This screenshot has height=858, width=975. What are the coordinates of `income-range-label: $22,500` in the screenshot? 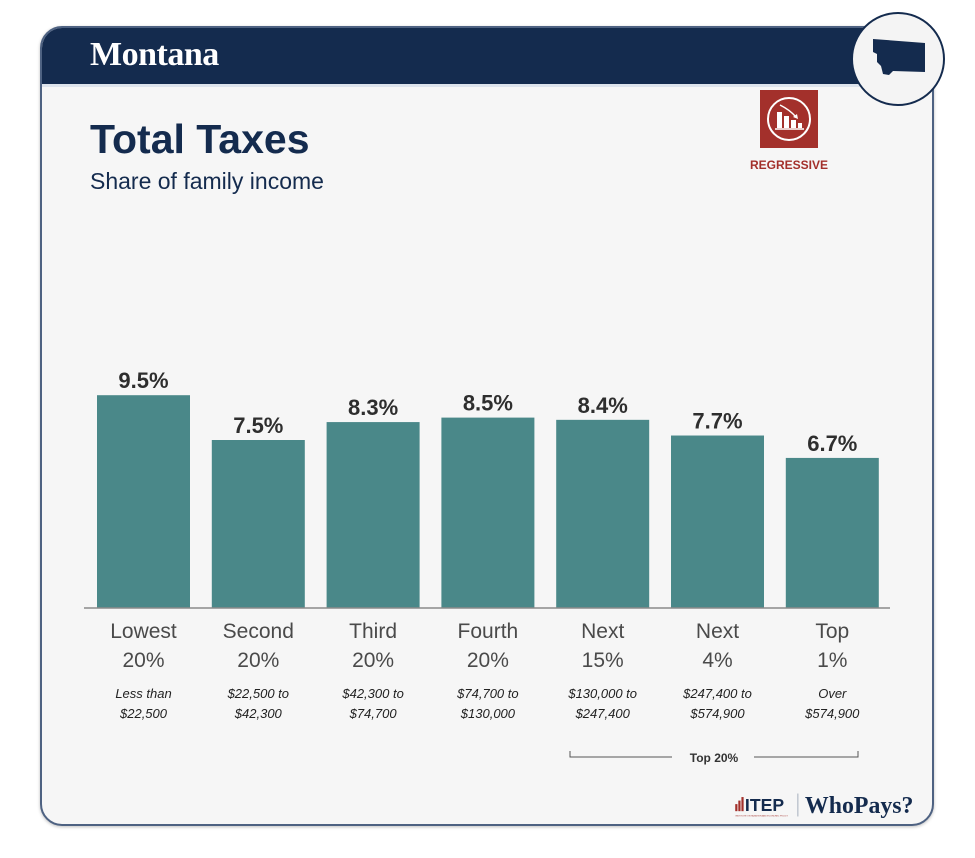 It's located at (143, 713).